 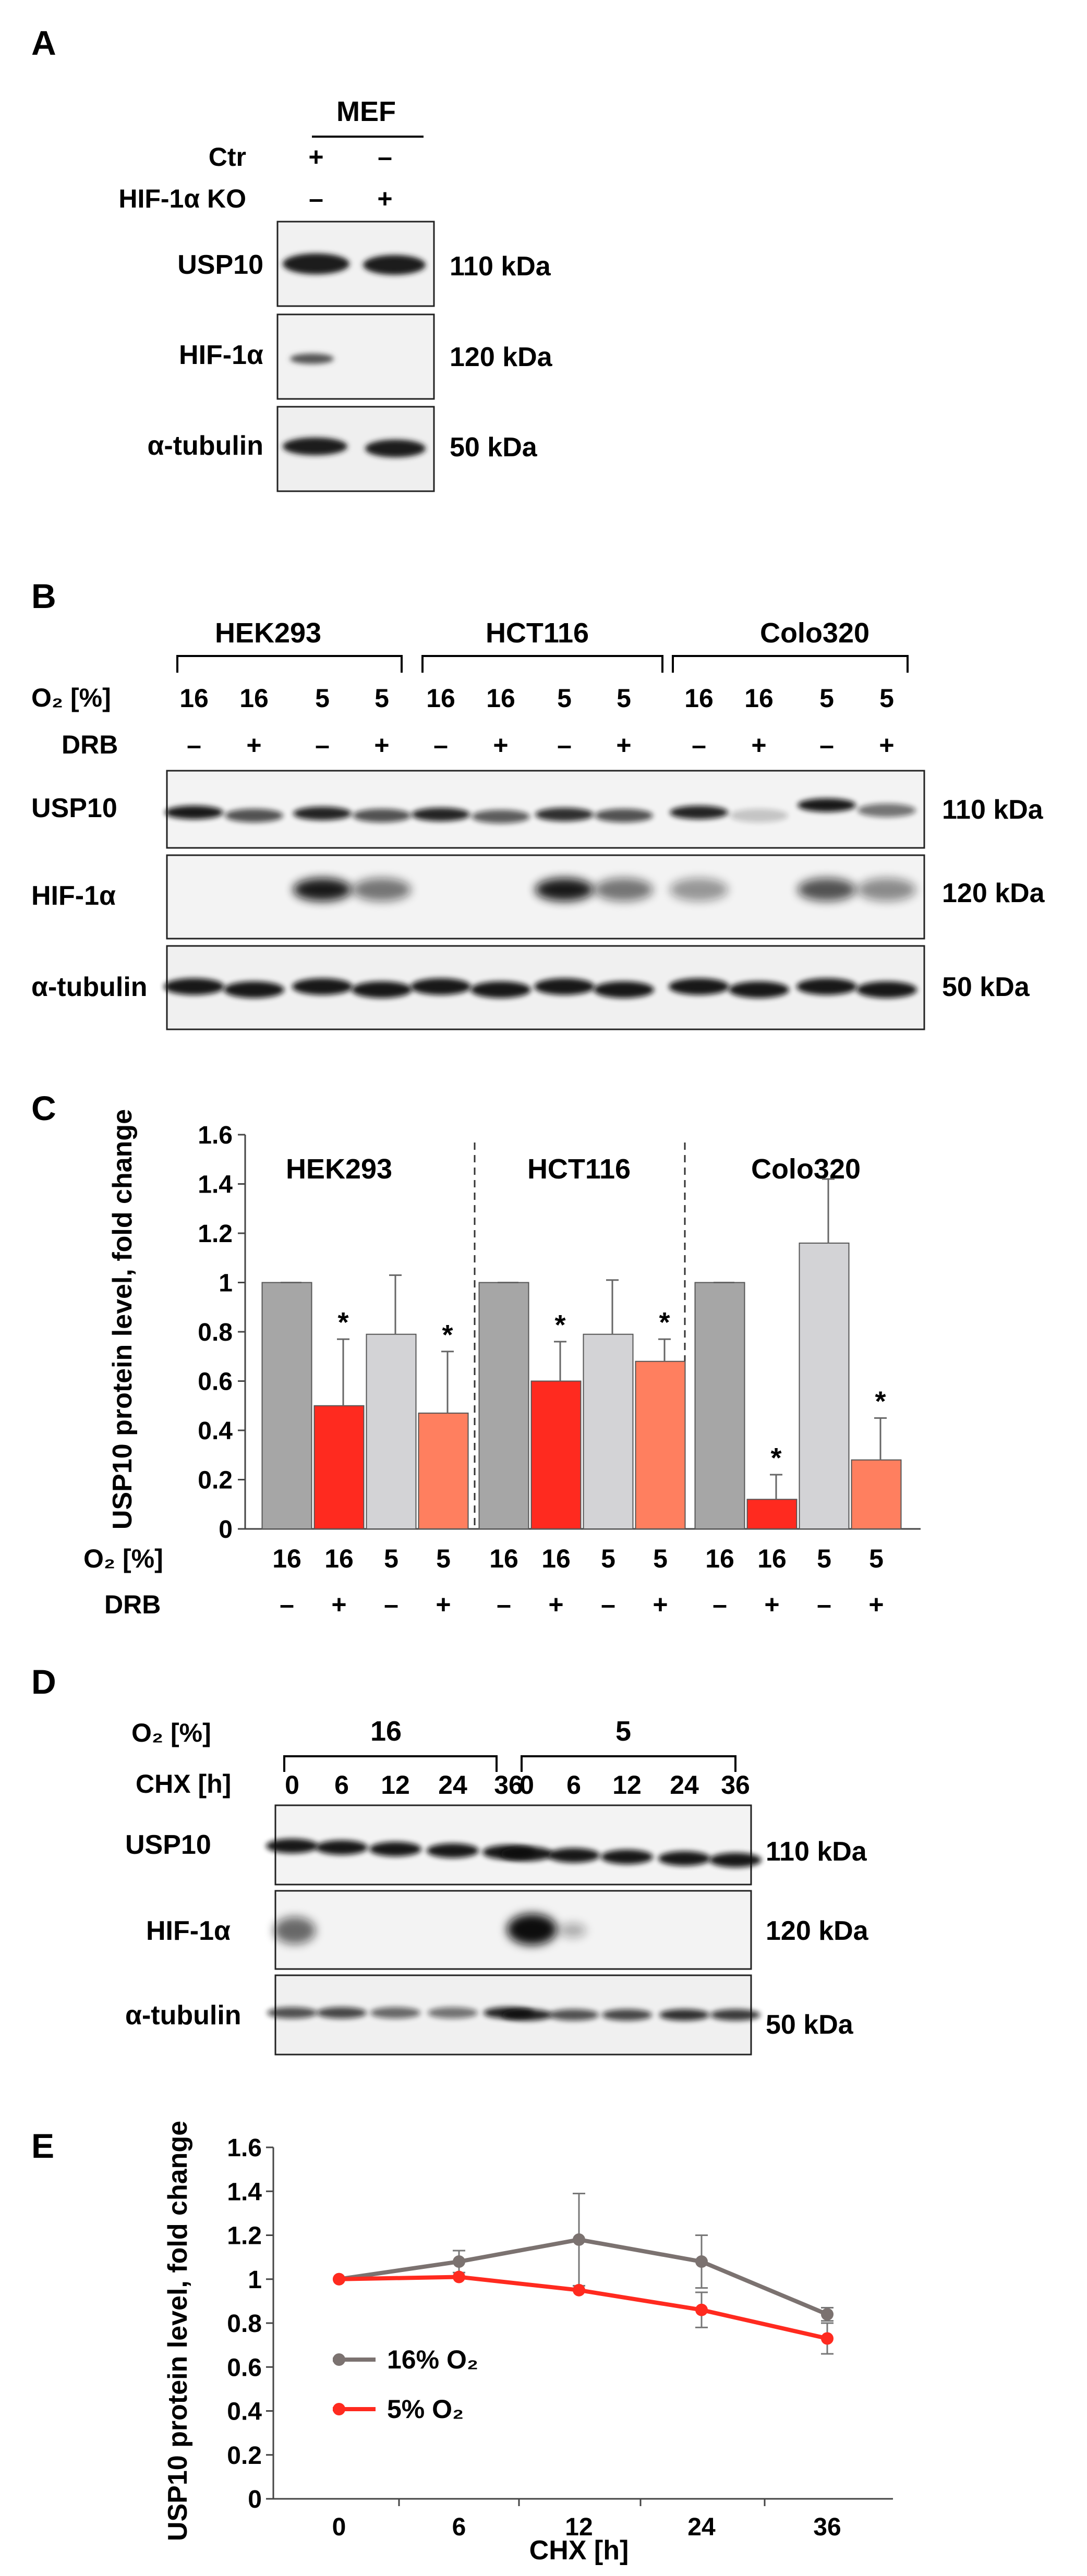 What do you see at coordinates (573, 1785) in the screenshot?
I see `d-chx-value: 6` at bounding box center [573, 1785].